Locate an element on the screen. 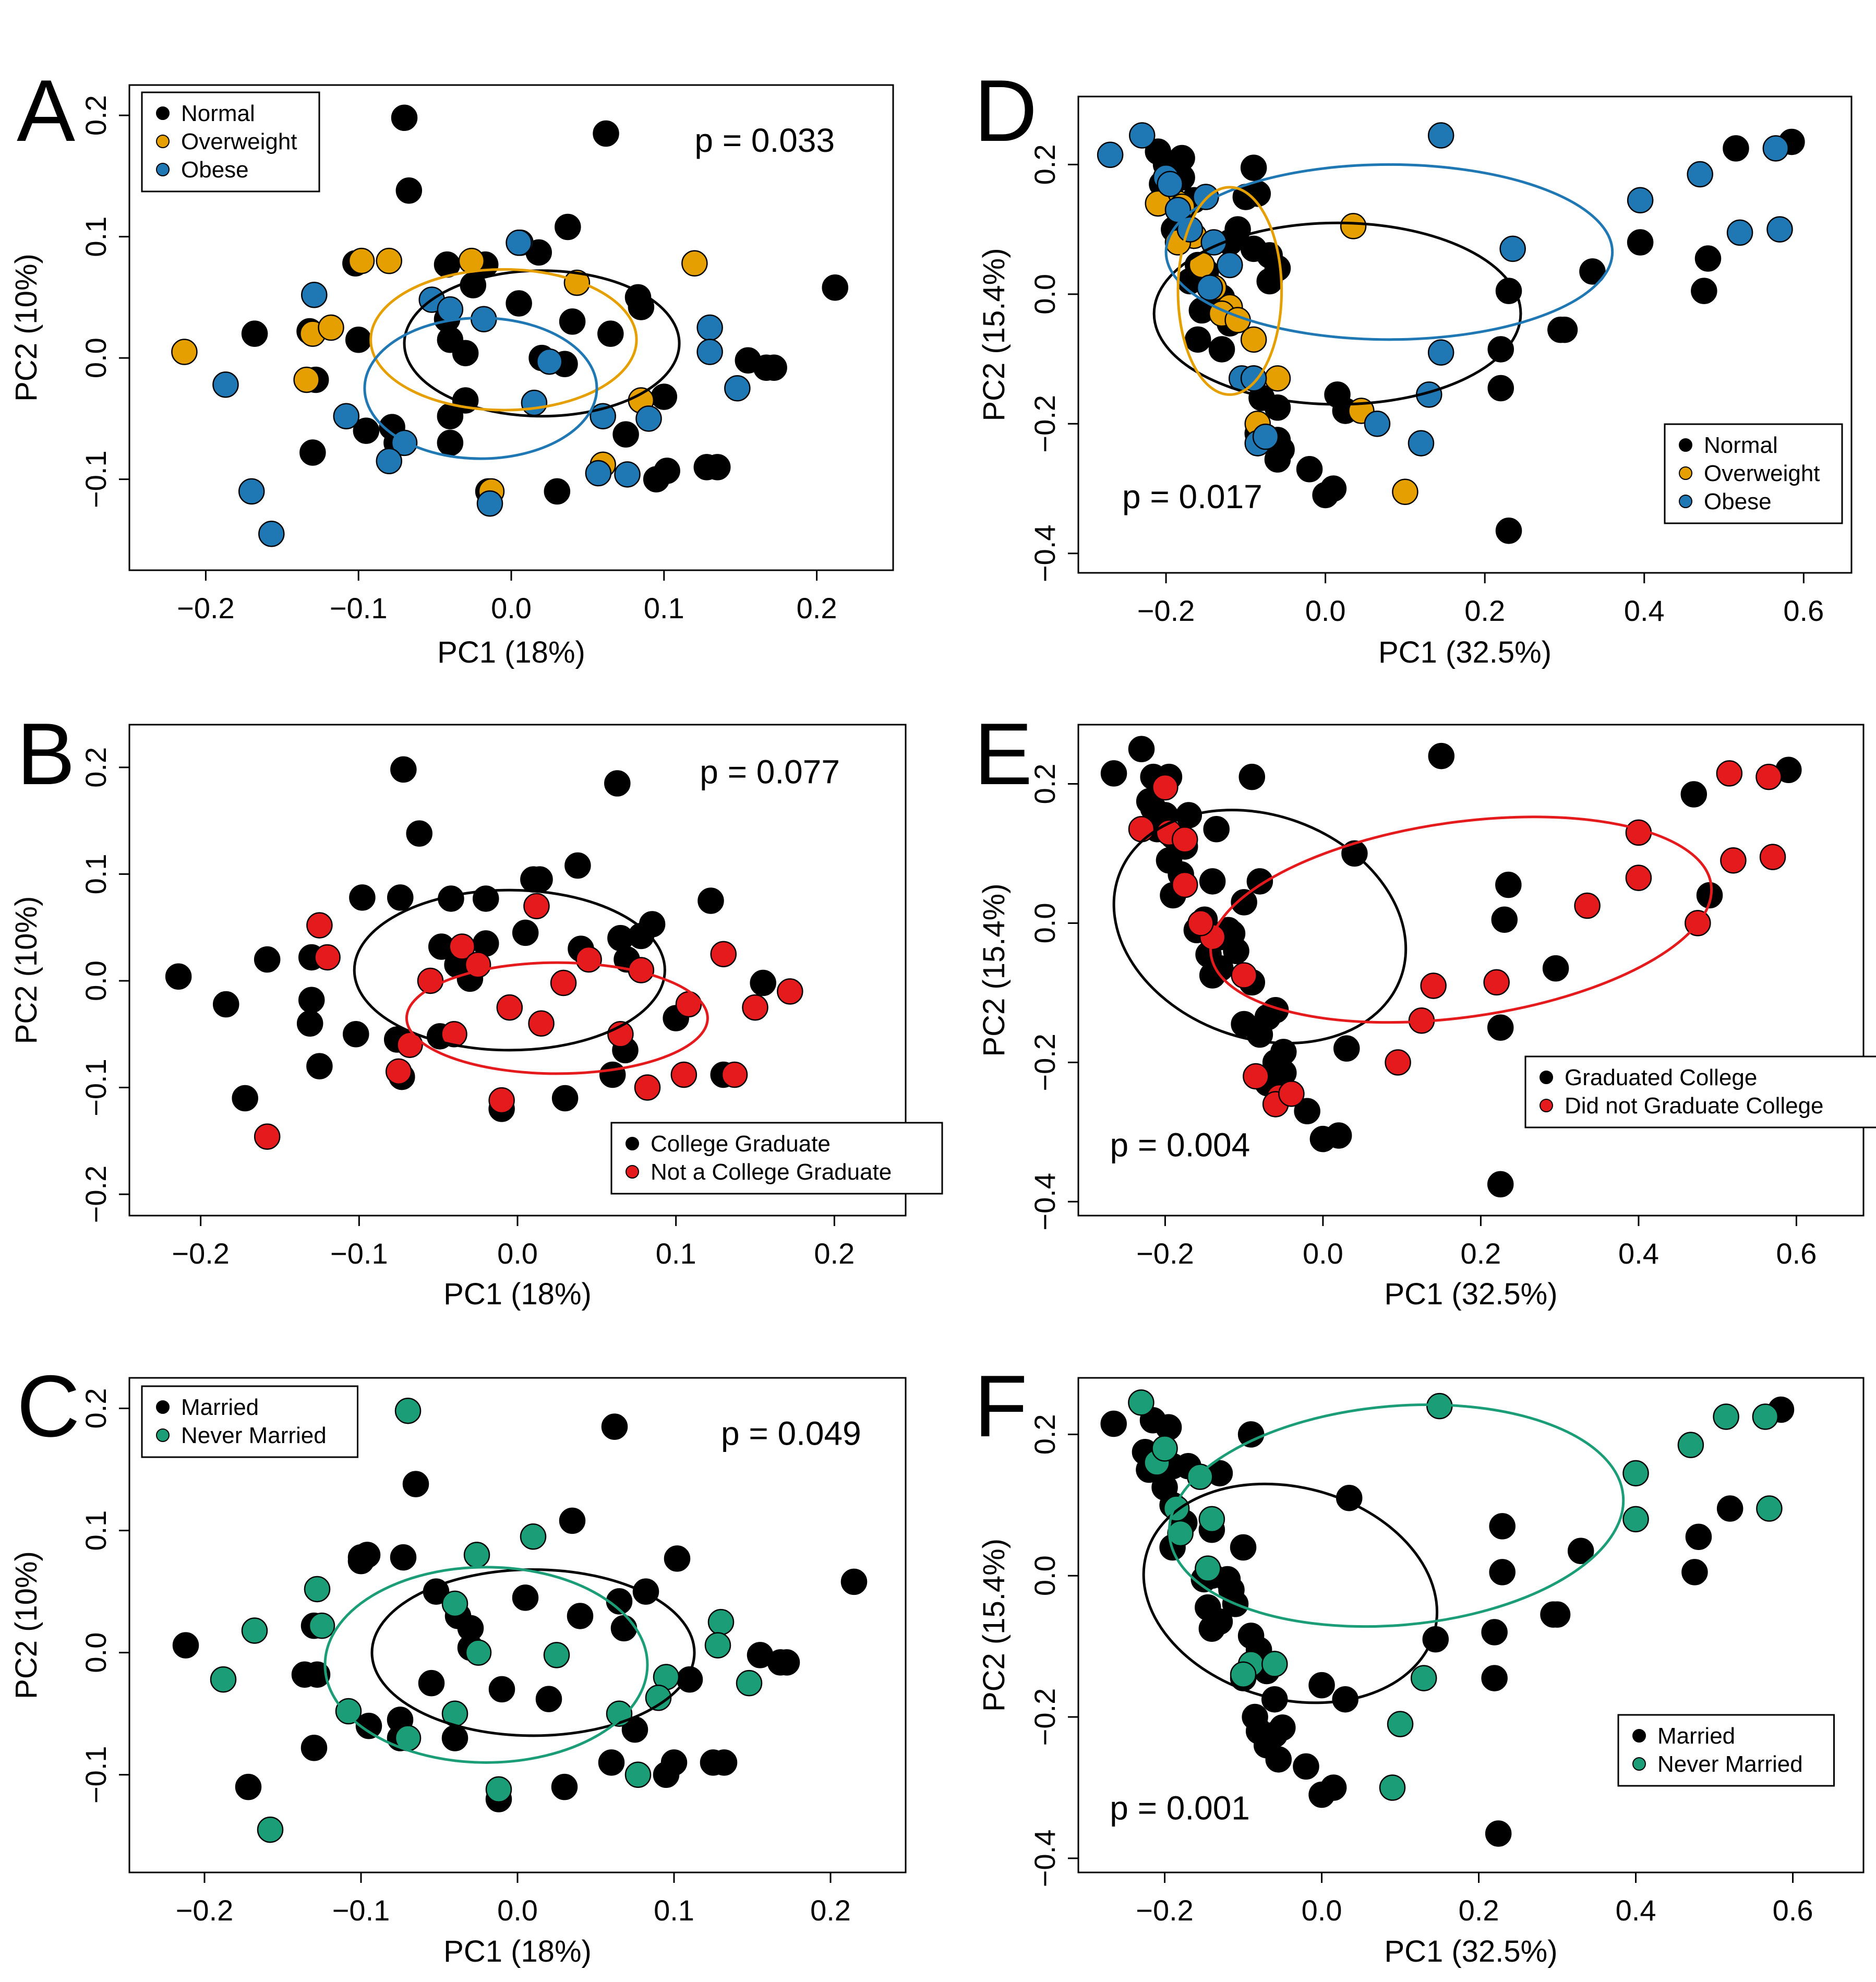 The width and height of the screenshot is (1876, 1982). y-axis-title: PC2 (15.4%) is located at coordinates (994, 334).